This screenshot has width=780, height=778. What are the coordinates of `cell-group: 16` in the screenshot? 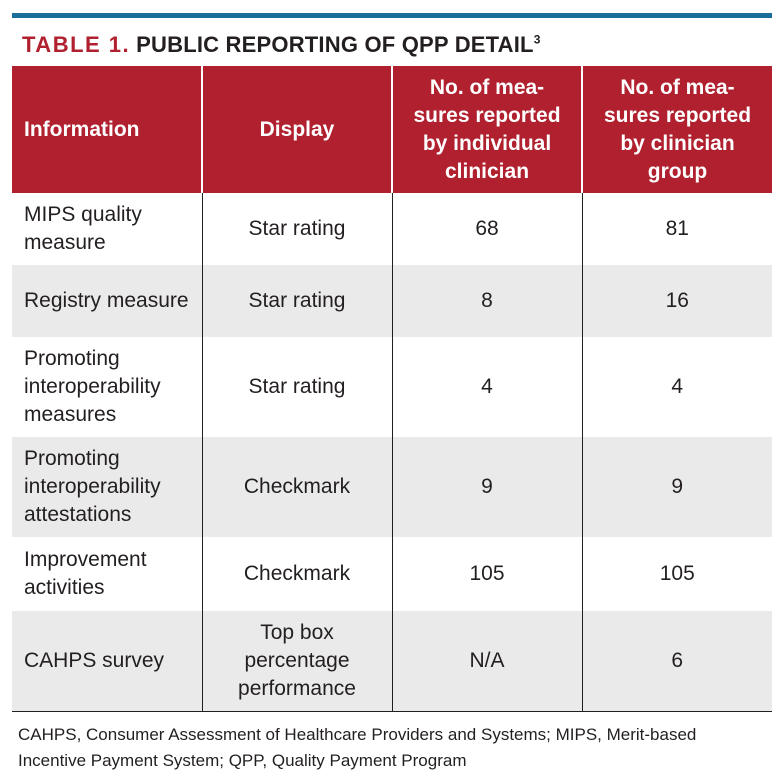 It's located at (676, 301).